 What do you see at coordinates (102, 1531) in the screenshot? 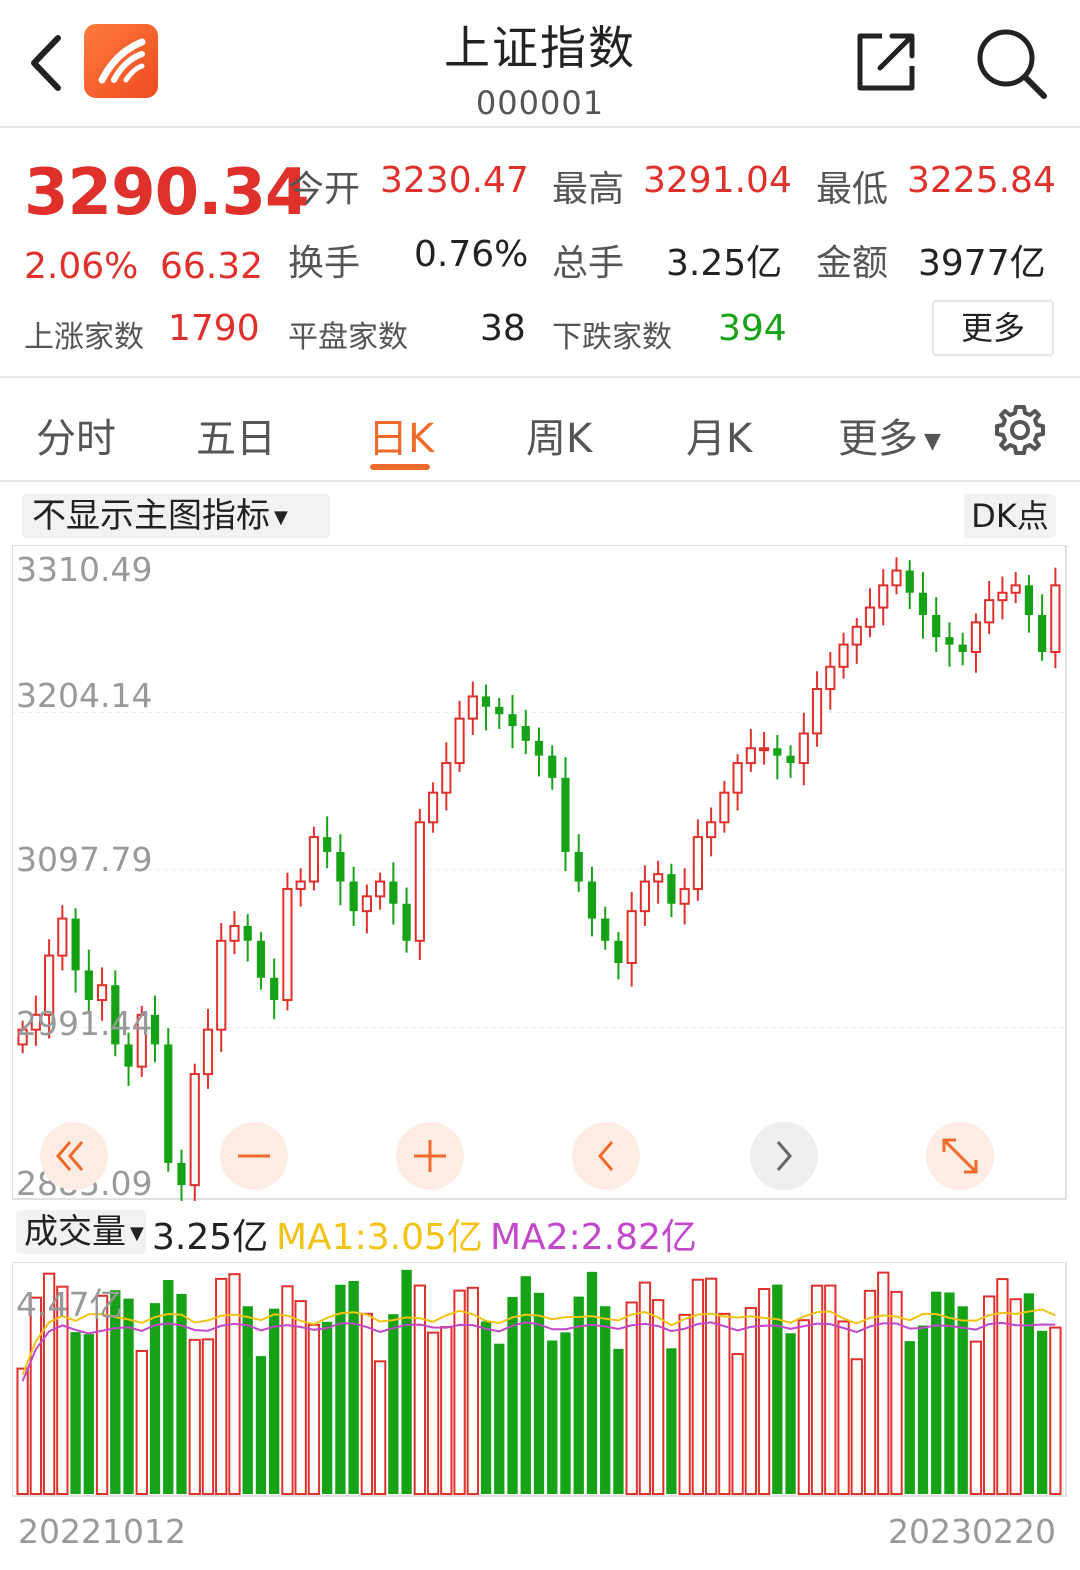
I see `start-date: 20221012` at bounding box center [102, 1531].